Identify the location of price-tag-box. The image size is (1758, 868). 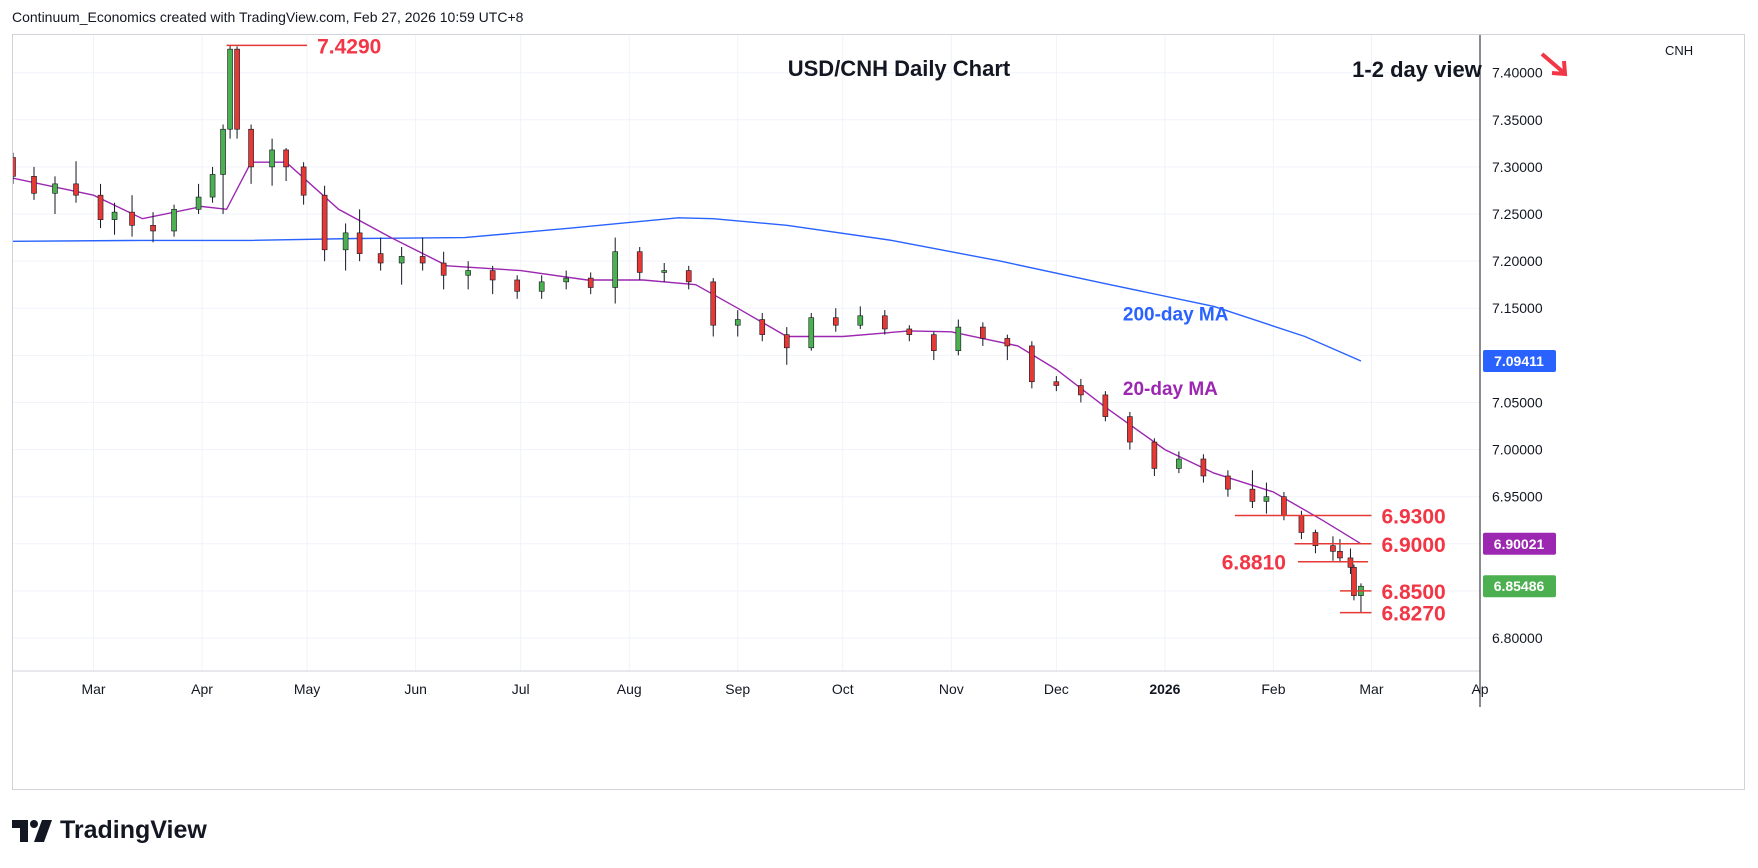
(1519, 586).